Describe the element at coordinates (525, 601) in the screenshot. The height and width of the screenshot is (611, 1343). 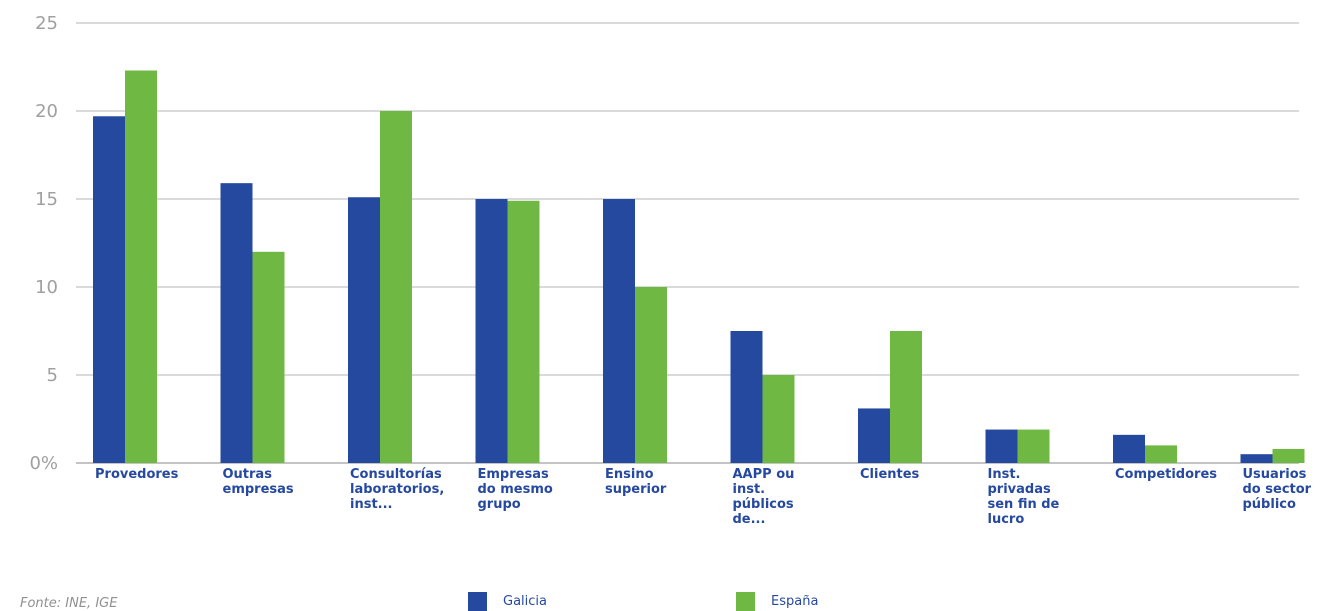
I see `legend-label-galicia: Galicia` at that location.